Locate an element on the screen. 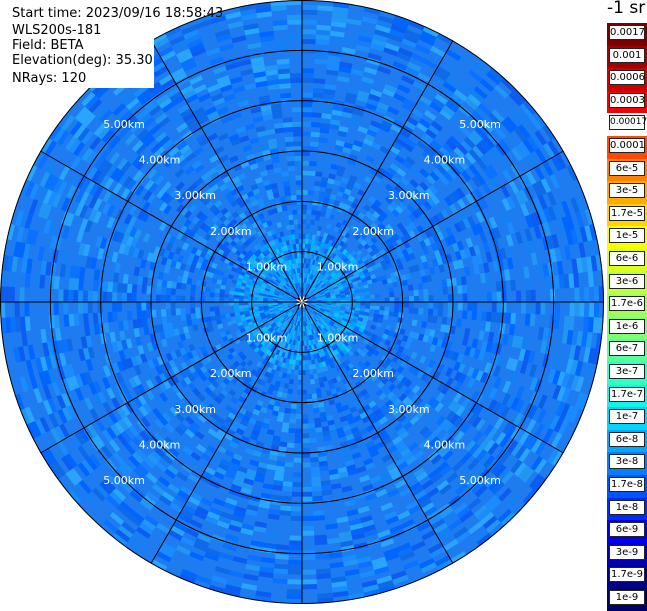  colorbar-tick-label: 3e-5 is located at coordinates (627, 191).